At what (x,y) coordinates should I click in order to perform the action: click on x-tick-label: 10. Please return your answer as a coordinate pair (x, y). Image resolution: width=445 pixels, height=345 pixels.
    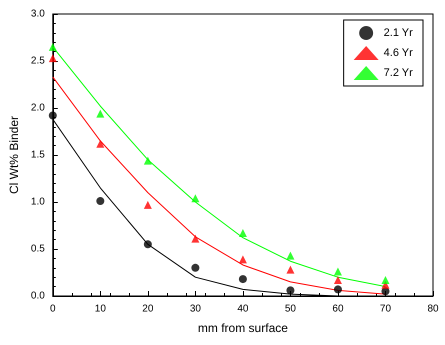
    Looking at the image, I should click on (100, 309).